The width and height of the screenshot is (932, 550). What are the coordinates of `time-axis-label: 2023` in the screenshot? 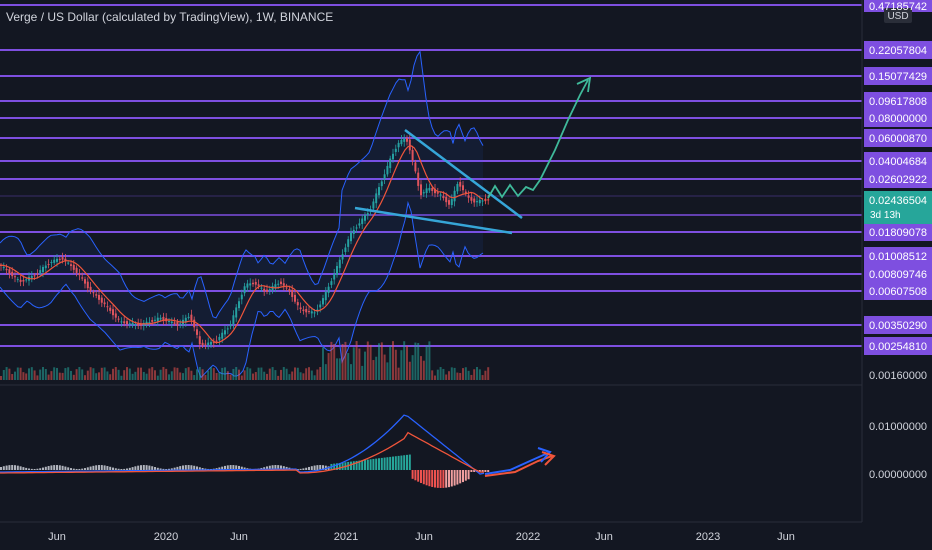 It's located at (708, 537).